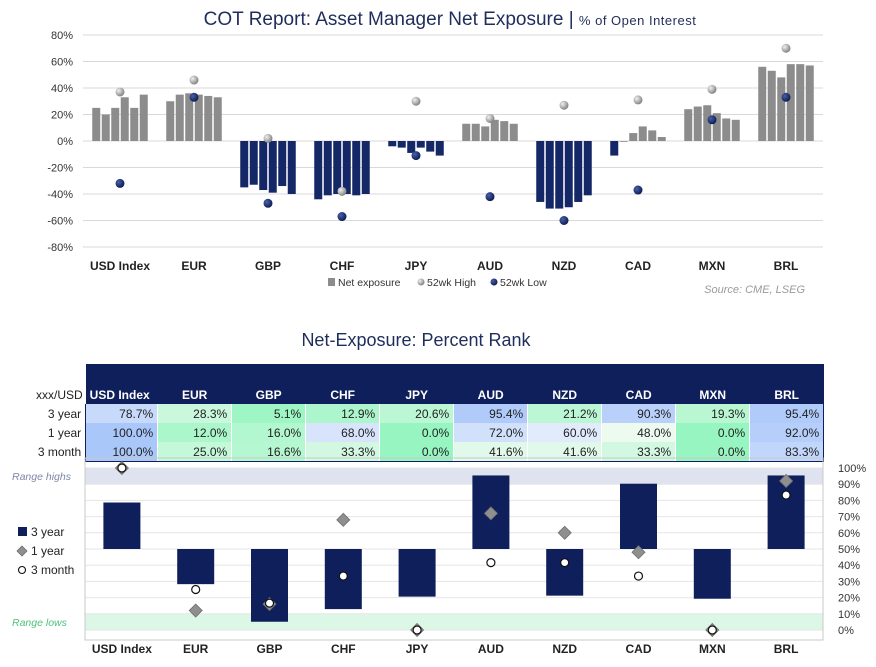  What do you see at coordinates (416, 384) in the screenshot?
I see `table-column-header: JPY` at bounding box center [416, 384].